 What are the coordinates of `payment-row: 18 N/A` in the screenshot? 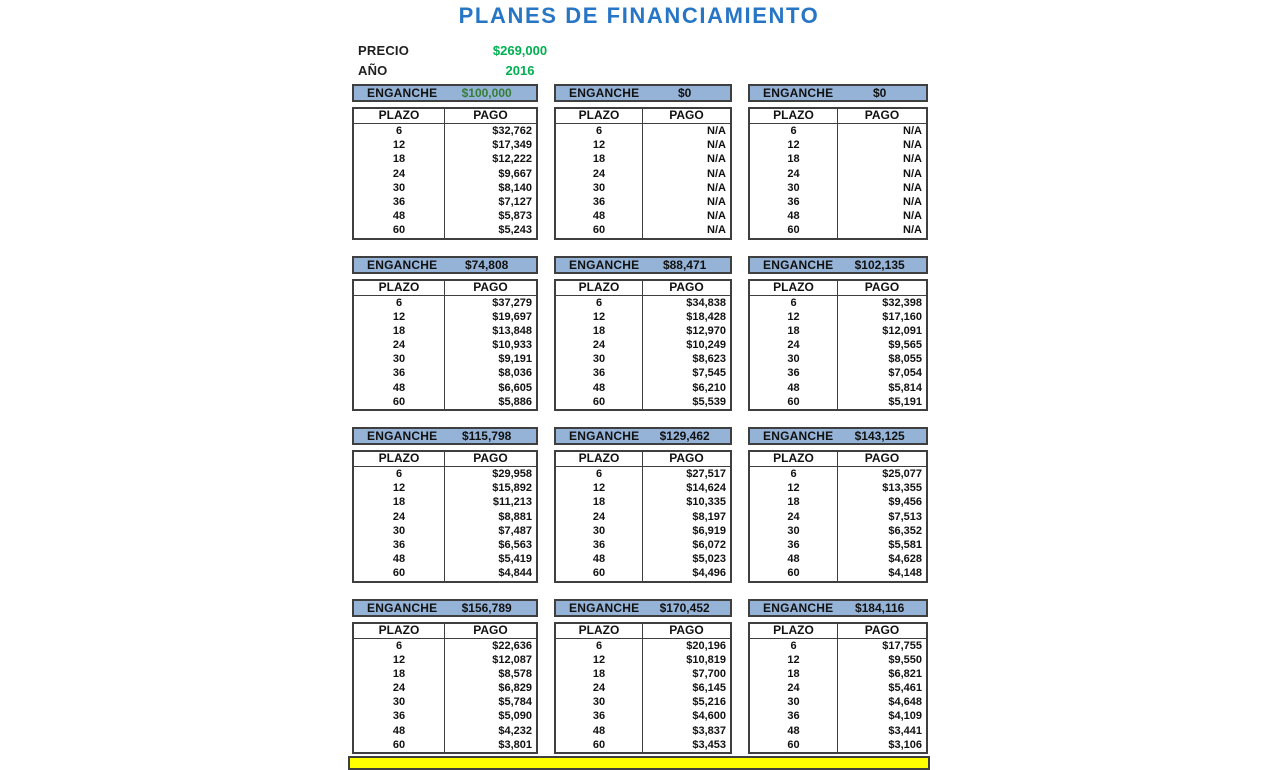 It's located at (838, 159).